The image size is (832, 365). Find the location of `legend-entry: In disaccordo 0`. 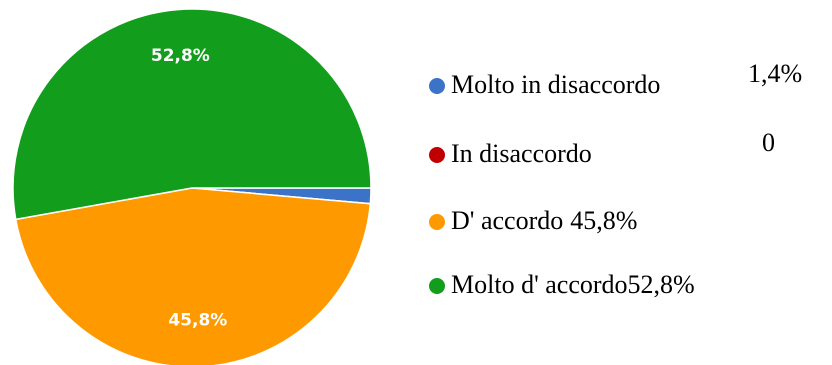

legend-entry: In disaccordo 0 is located at coordinates (613, 148).